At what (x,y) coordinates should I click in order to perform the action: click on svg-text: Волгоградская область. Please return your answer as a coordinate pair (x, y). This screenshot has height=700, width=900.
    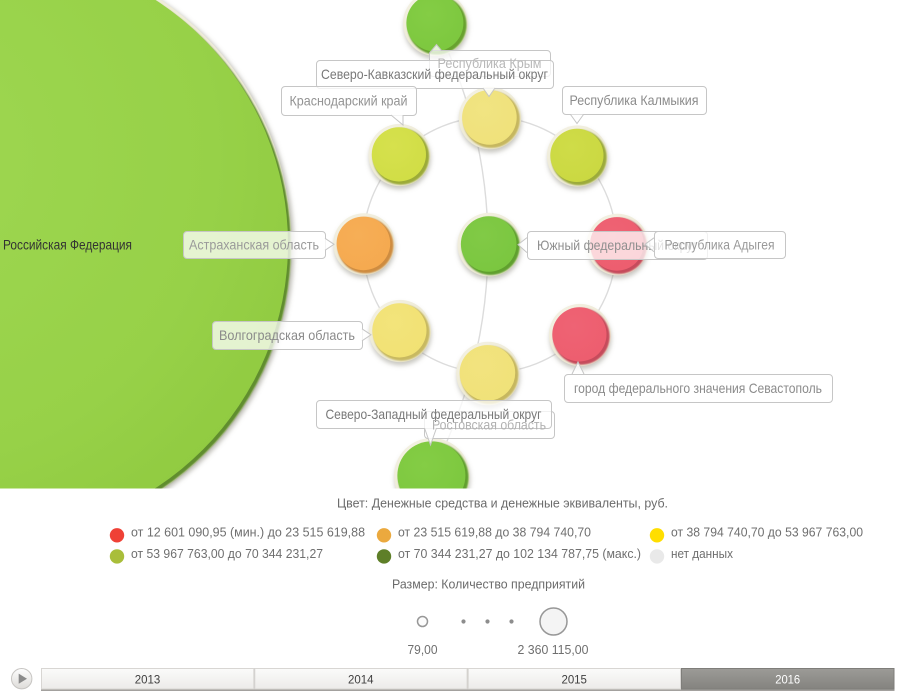
    Looking at the image, I should click on (287, 335).